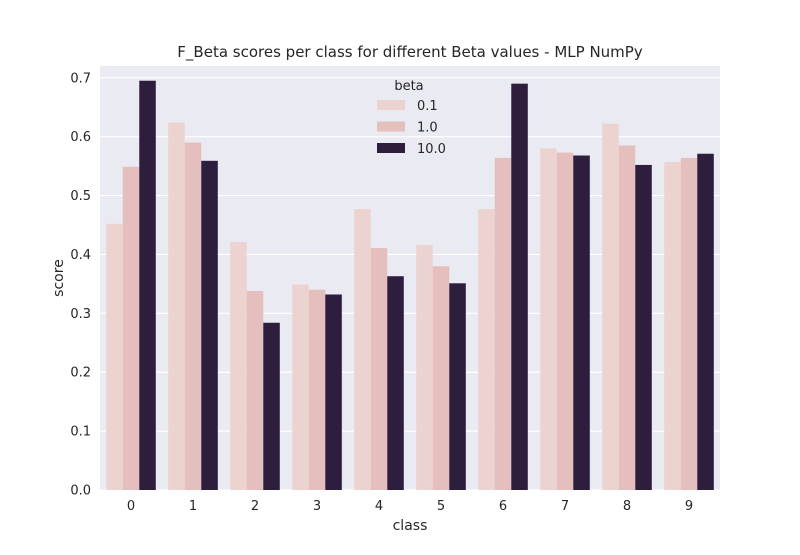  What do you see at coordinates (410, 526) in the screenshot?
I see `x-axis-label: class` at bounding box center [410, 526].